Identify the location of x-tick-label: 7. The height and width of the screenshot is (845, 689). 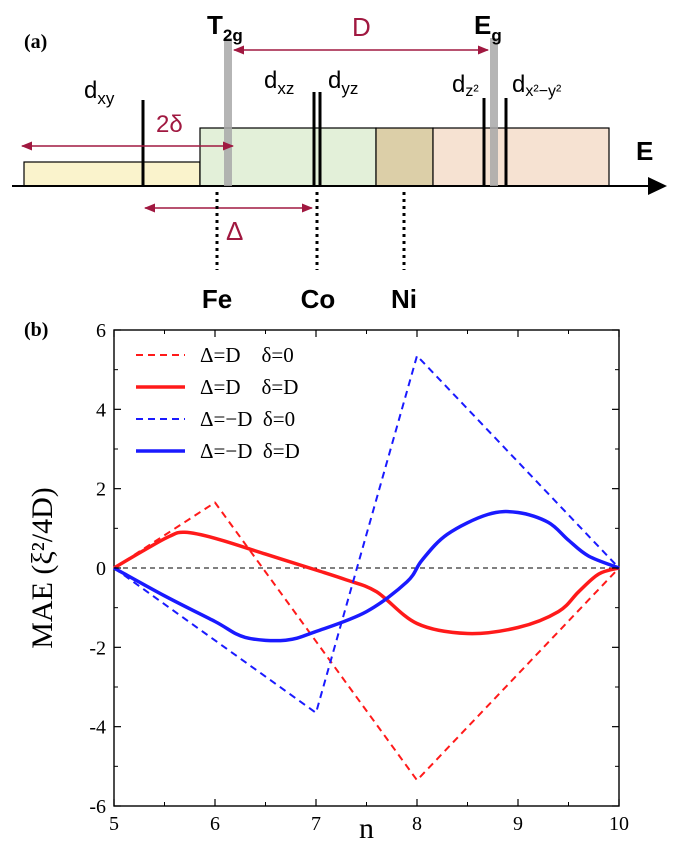
(316, 824).